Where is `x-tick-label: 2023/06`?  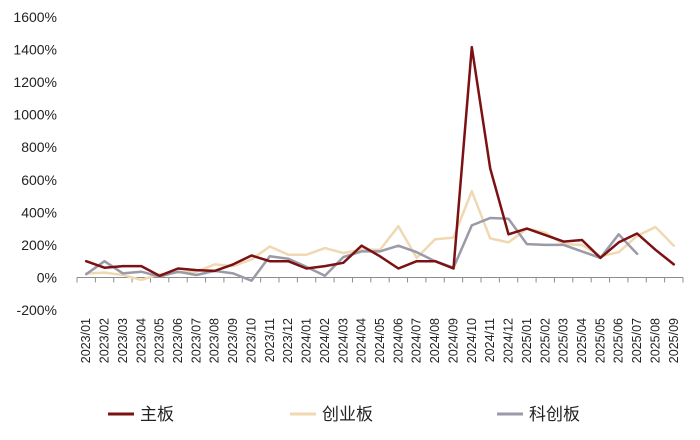 x-tick-label: 2023/06 is located at coordinates (178, 340).